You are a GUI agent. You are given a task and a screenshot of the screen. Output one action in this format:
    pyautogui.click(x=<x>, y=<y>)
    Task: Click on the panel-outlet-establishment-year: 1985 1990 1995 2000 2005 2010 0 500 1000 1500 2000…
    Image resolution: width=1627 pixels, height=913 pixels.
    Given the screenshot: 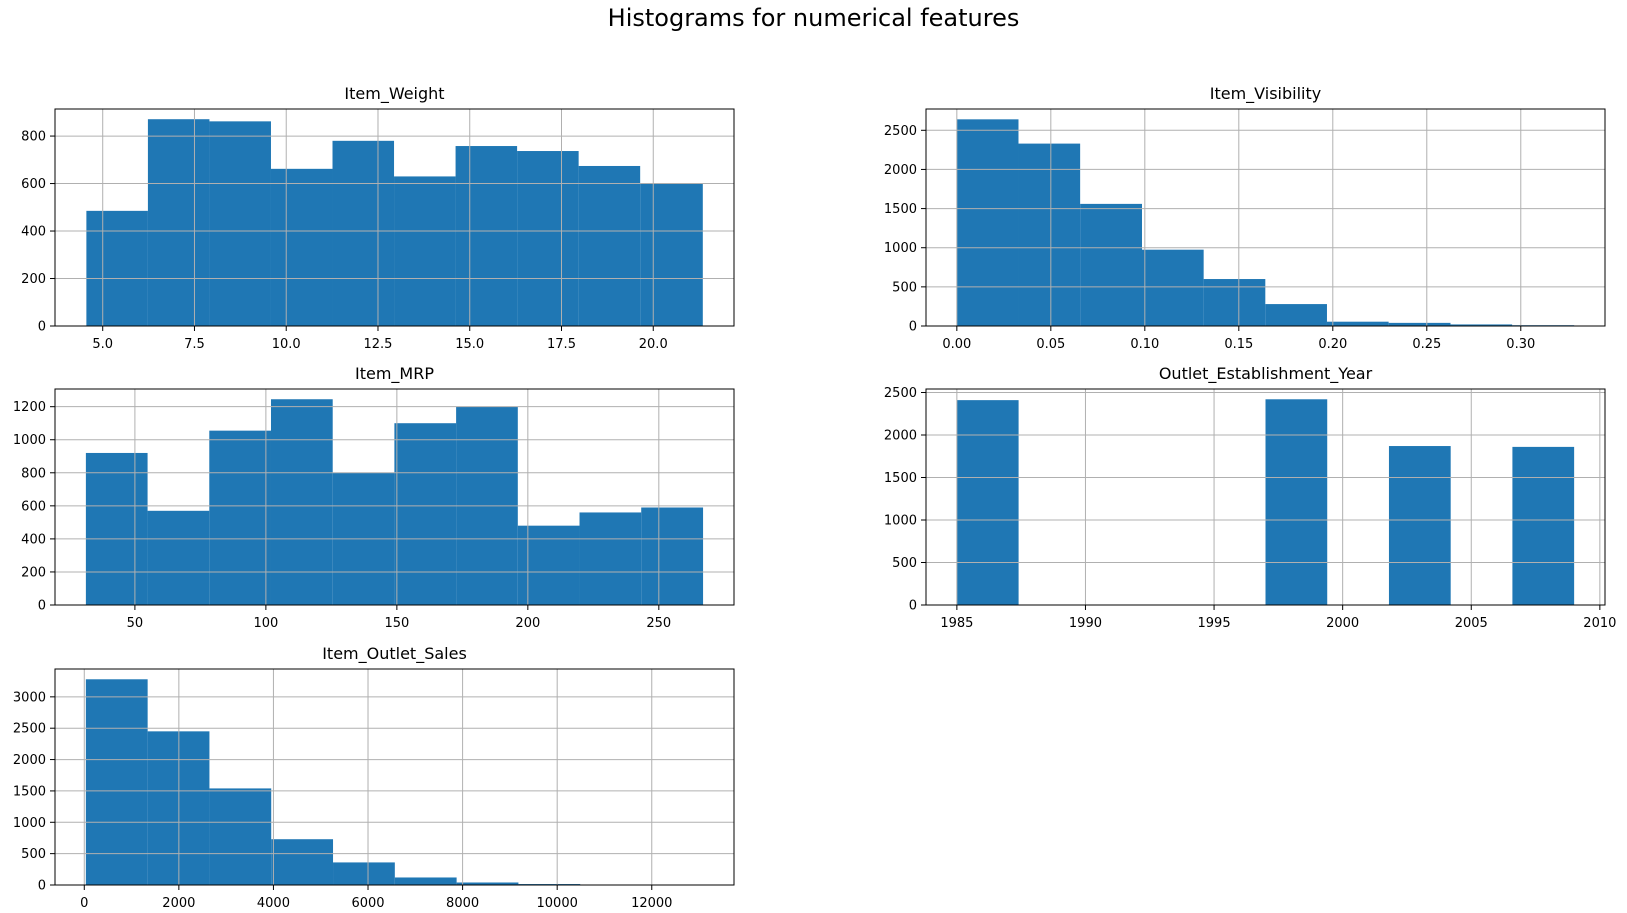 What is the action you would take?
    pyautogui.click(x=1250, y=497)
    